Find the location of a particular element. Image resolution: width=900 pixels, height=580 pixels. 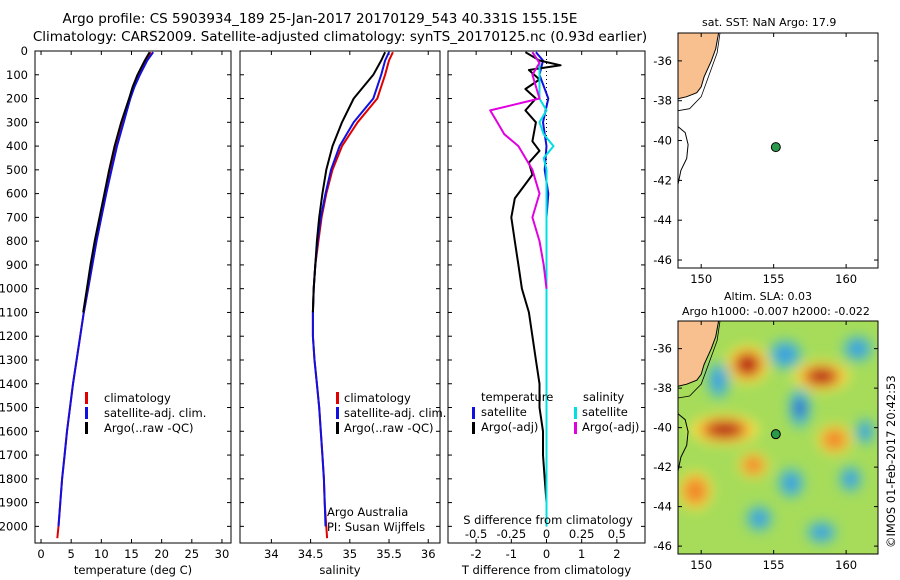

depth-tick-label: 2000 is located at coordinates (14, 526).